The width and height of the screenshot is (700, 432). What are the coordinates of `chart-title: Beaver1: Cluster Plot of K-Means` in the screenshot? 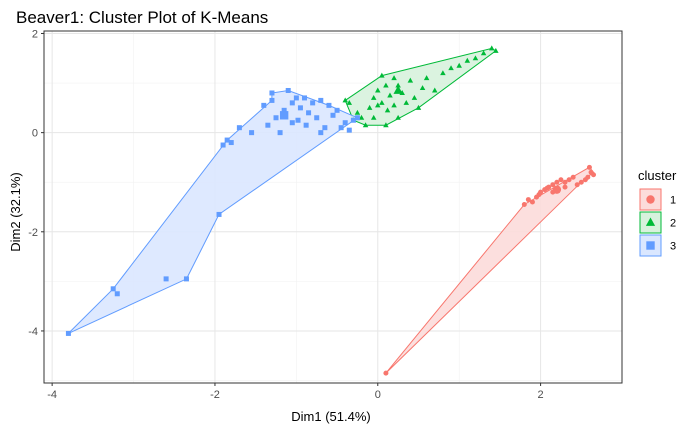 It's located at (142, 17).